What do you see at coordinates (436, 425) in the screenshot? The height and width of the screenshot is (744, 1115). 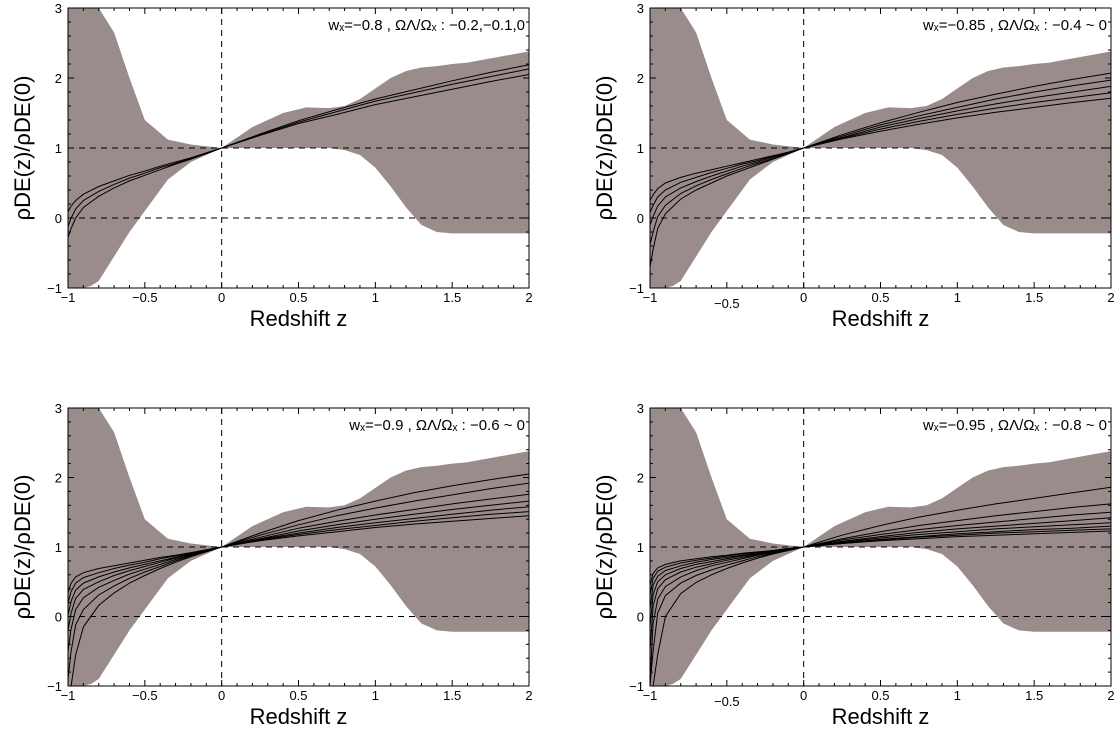 I see `parameter-annotation: wₓ=−0.9 , ΩΛ/Ωₓ : −0.6 ~ 0` at bounding box center [436, 425].